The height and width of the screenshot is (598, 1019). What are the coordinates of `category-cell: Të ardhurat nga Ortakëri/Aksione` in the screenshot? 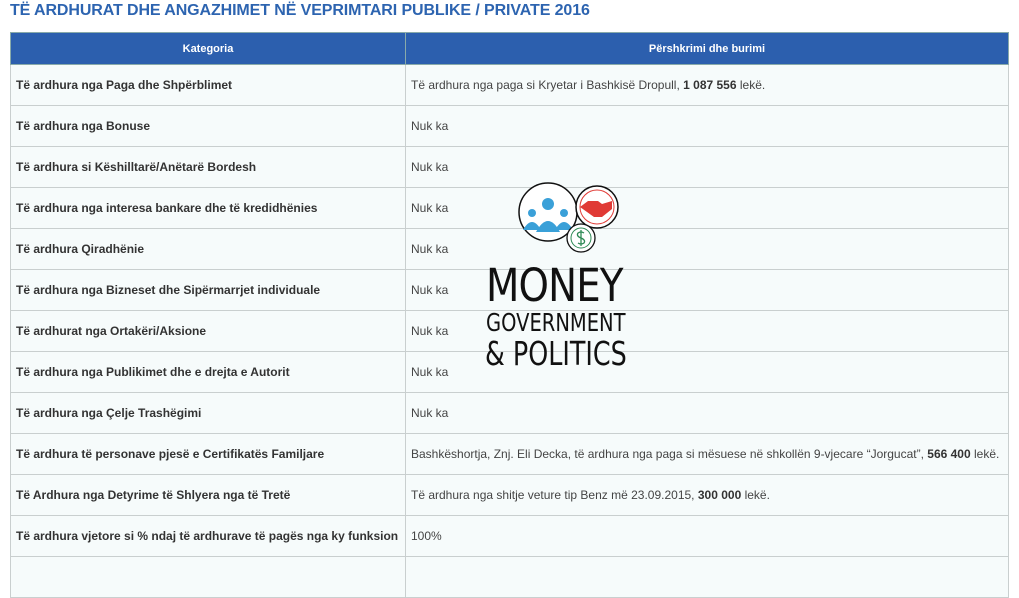 It's located at (208, 331).